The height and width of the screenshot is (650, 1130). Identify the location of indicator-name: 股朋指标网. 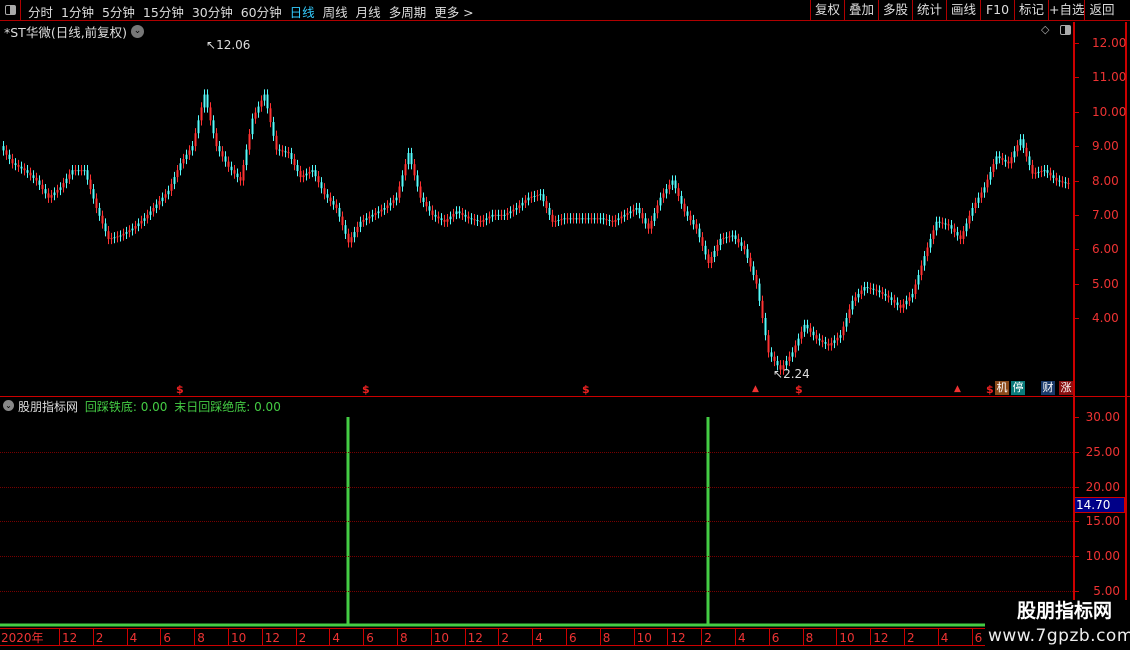
(48, 407).